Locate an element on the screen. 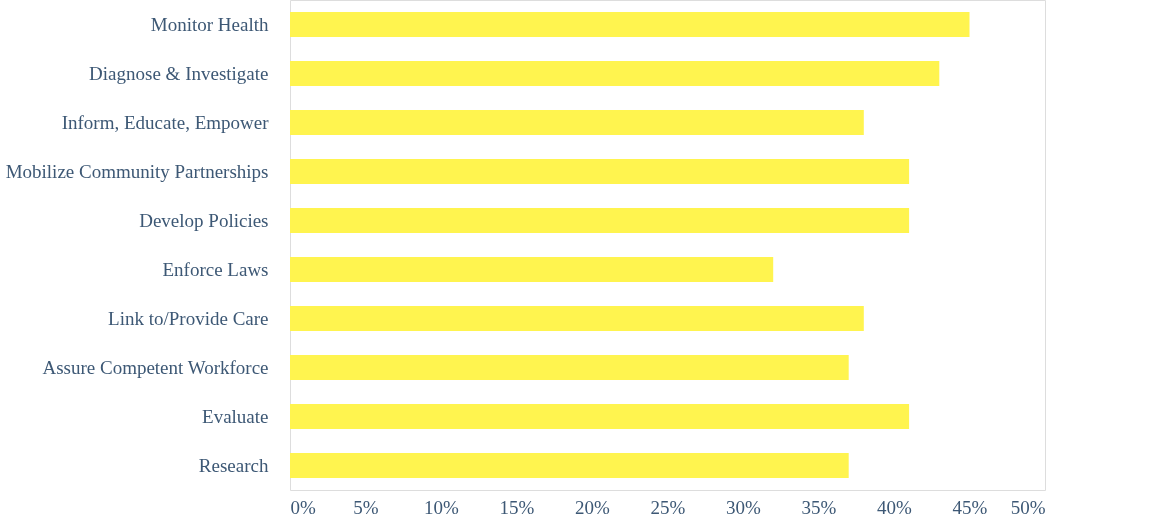  x-tick-label: 35% is located at coordinates (819, 507).